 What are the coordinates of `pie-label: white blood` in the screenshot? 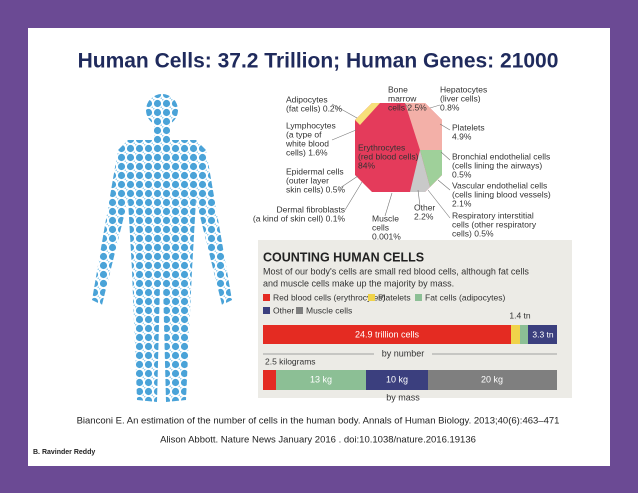 It's located at (307, 143).